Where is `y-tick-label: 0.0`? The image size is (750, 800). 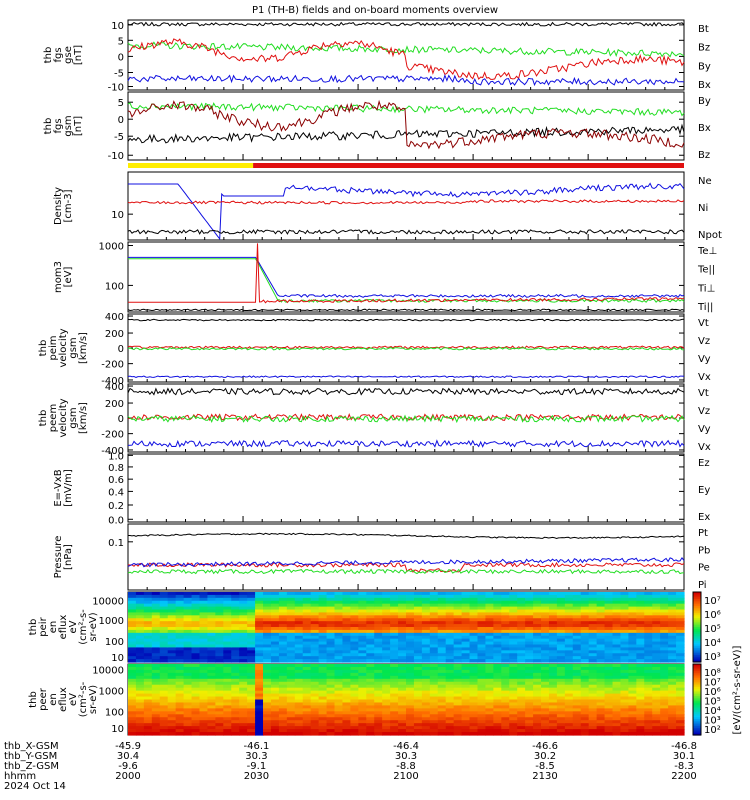 y-tick-label: 0.0 is located at coordinates (116, 520).